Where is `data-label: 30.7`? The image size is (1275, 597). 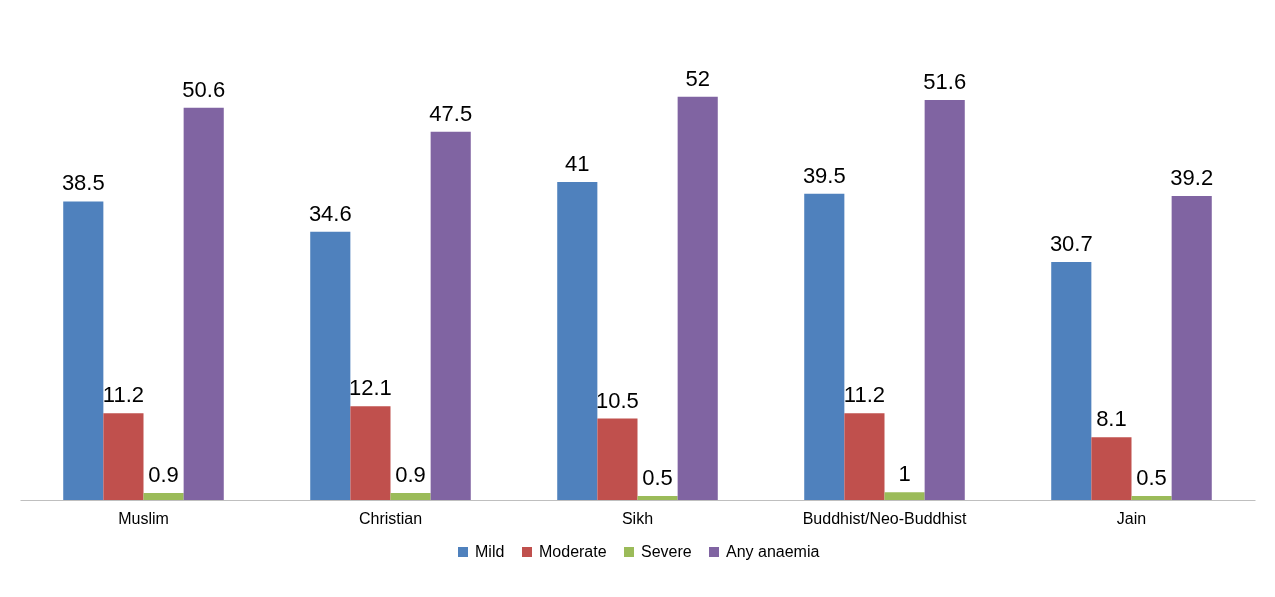
data-label: 30.7 is located at coordinates (1071, 243).